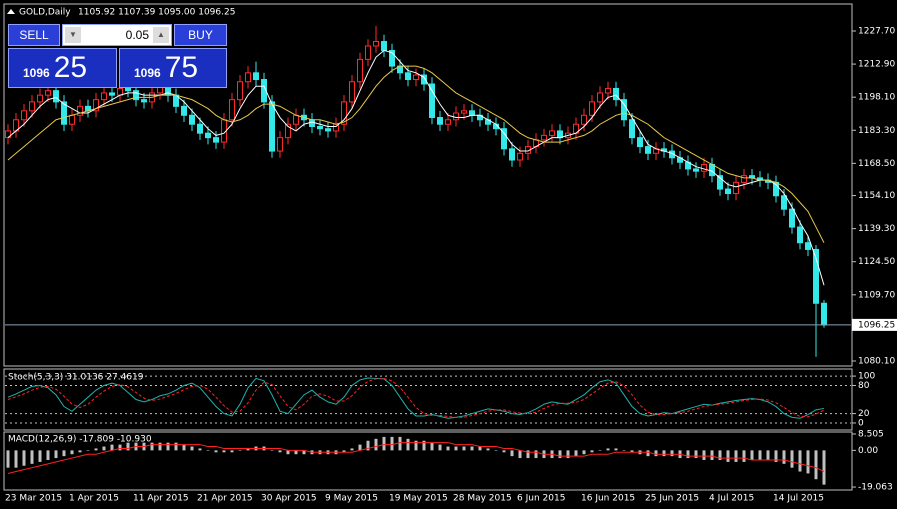  I want to click on lot-spinner: ▼ 0.05 ▲, so click(117, 35).